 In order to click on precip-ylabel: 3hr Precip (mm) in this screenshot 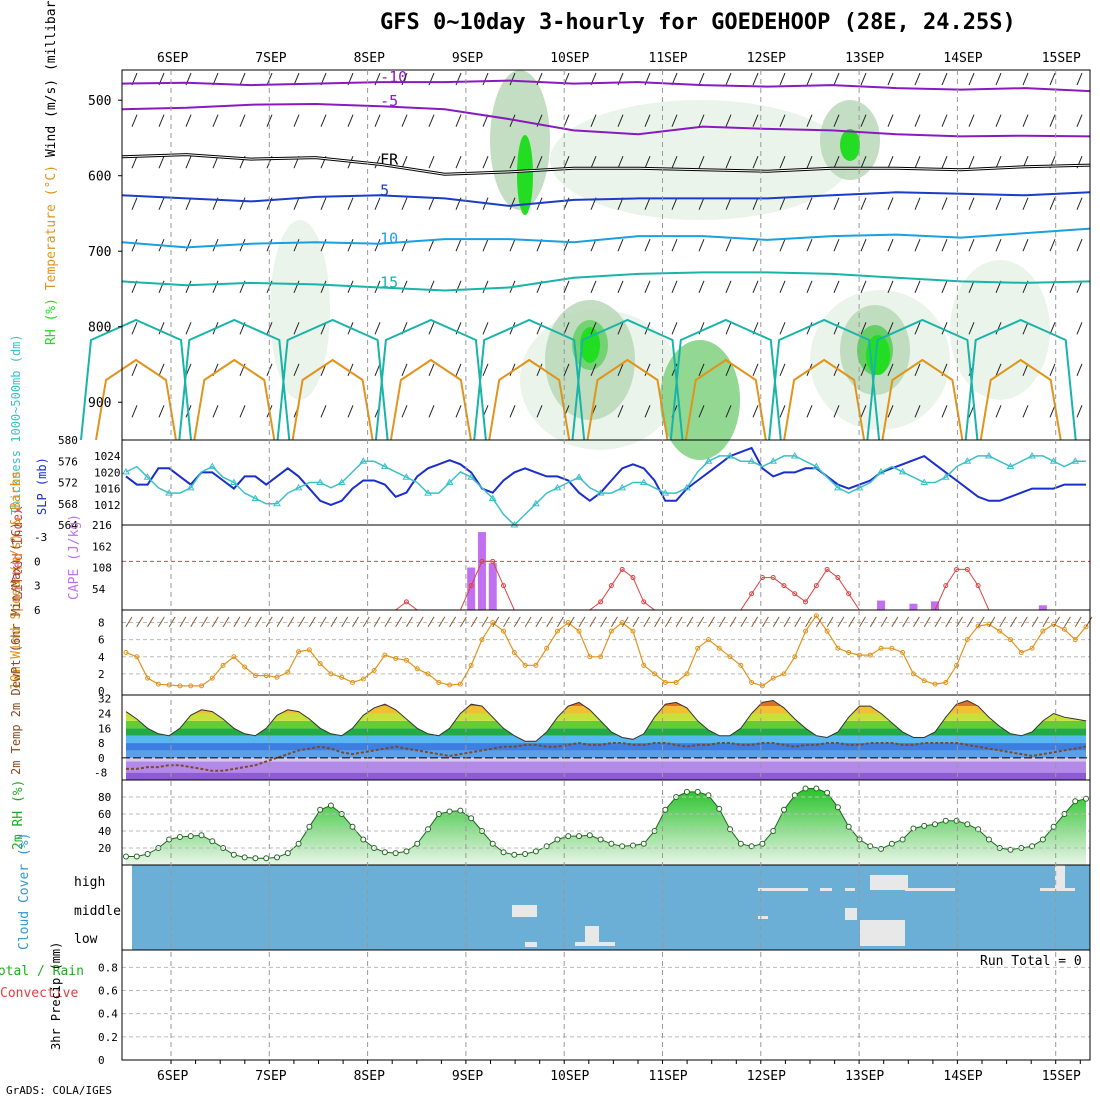, I will do `click(56, 996)`.